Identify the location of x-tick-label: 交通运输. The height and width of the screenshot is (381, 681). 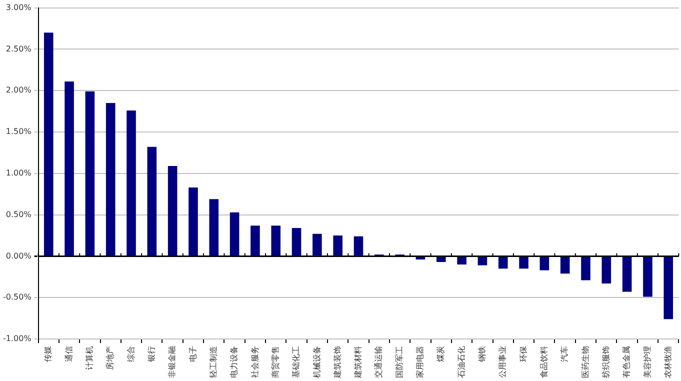
(379, 362).